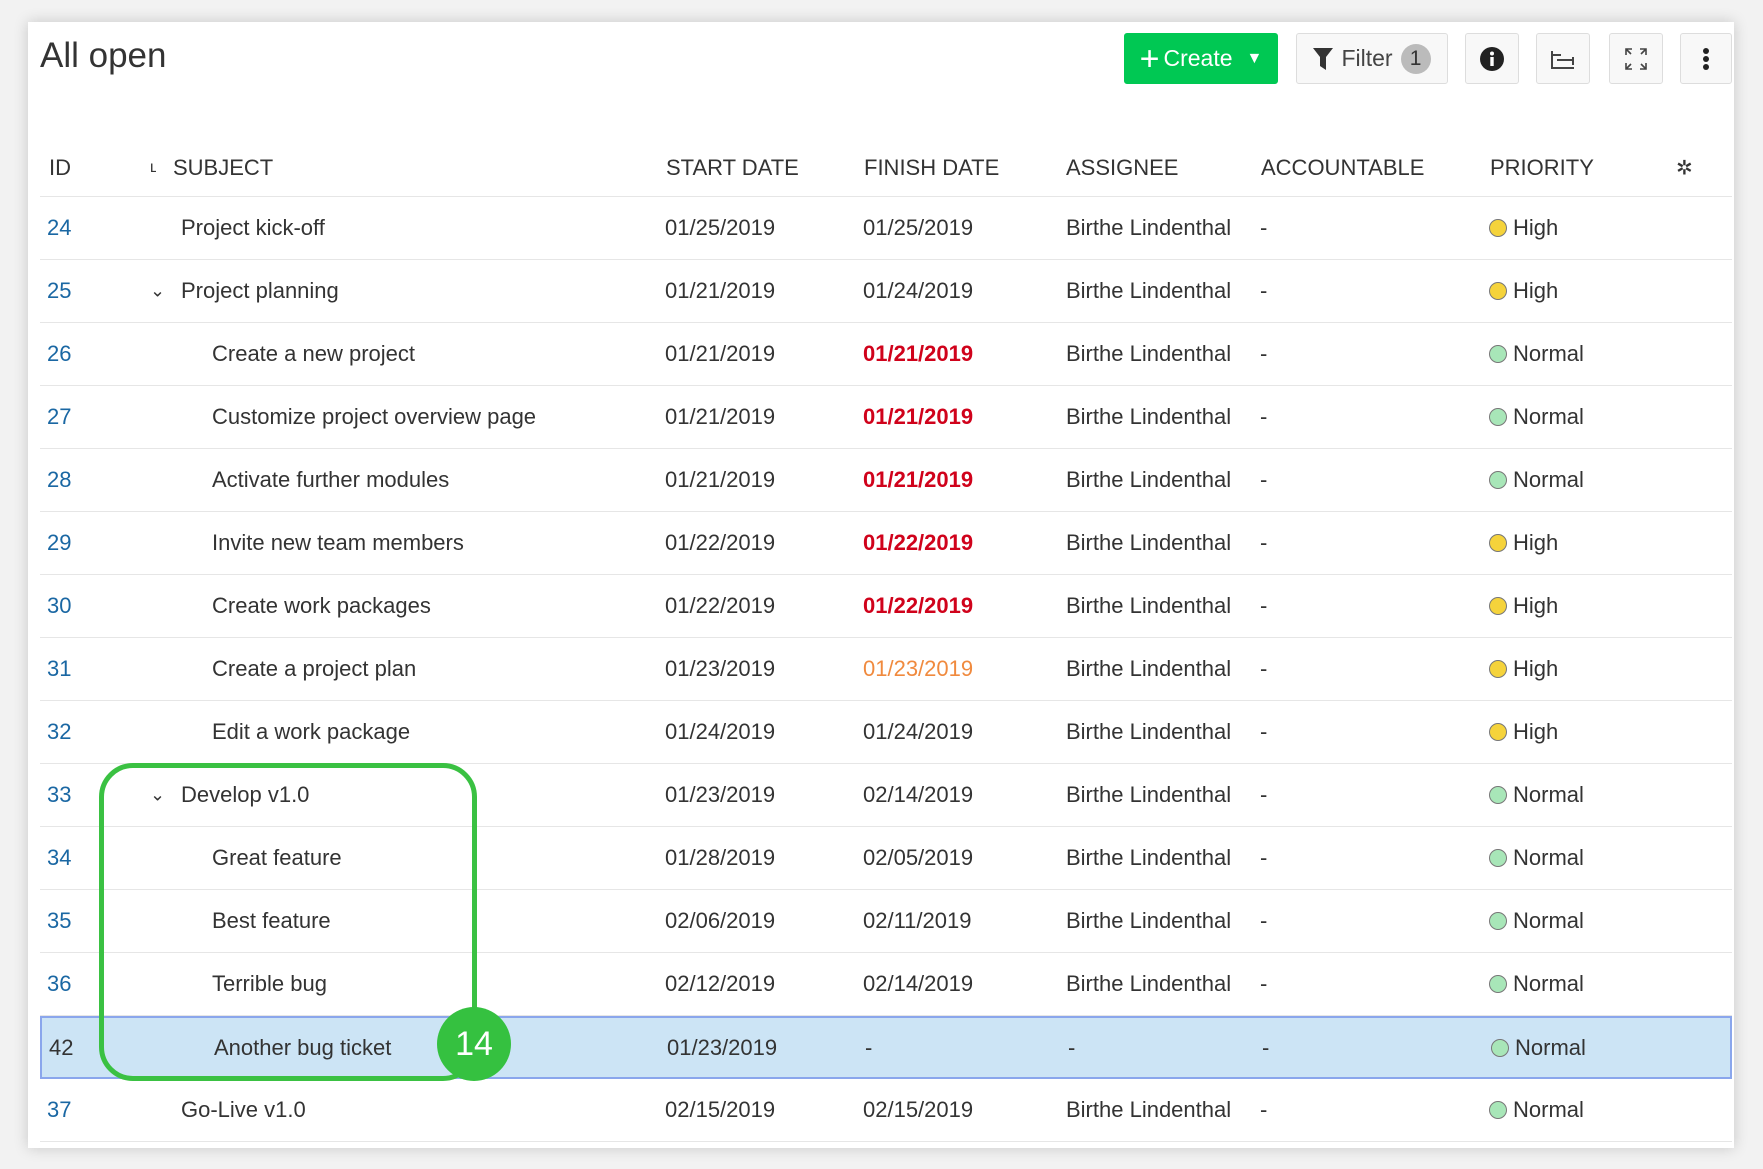 The width and height of the screenshot is (1763, 1169). I want to click on start-date-cell: 01/25/2019, so click(720, 227).